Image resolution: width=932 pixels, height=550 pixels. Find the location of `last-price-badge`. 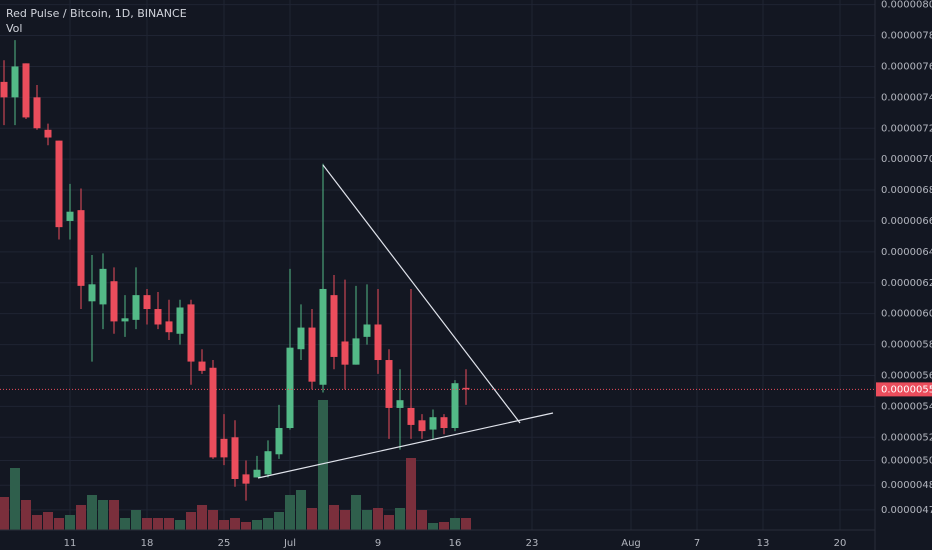

last-price-badge is located at coordinates (904, 389).